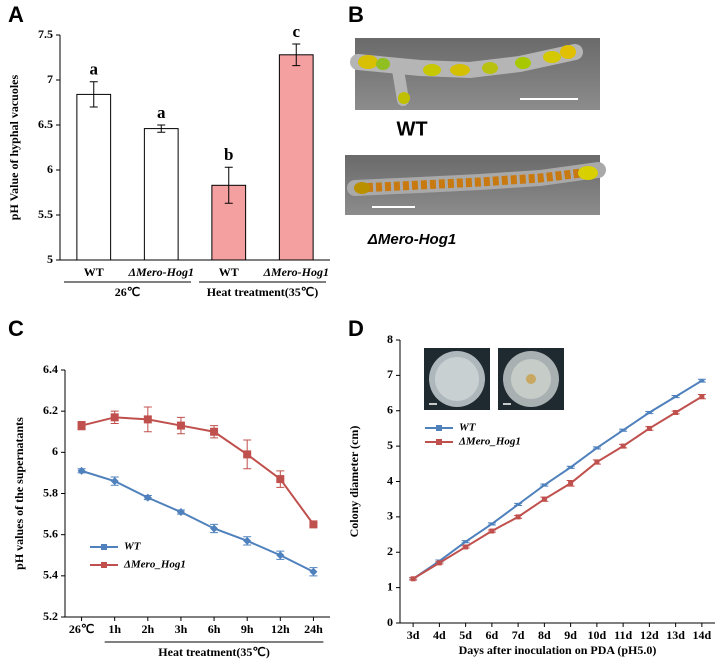  What do you see at coordinates (214, 629) in the screenshot?
I see `x-tick-label: 6h` at bounding box center [214, 629].